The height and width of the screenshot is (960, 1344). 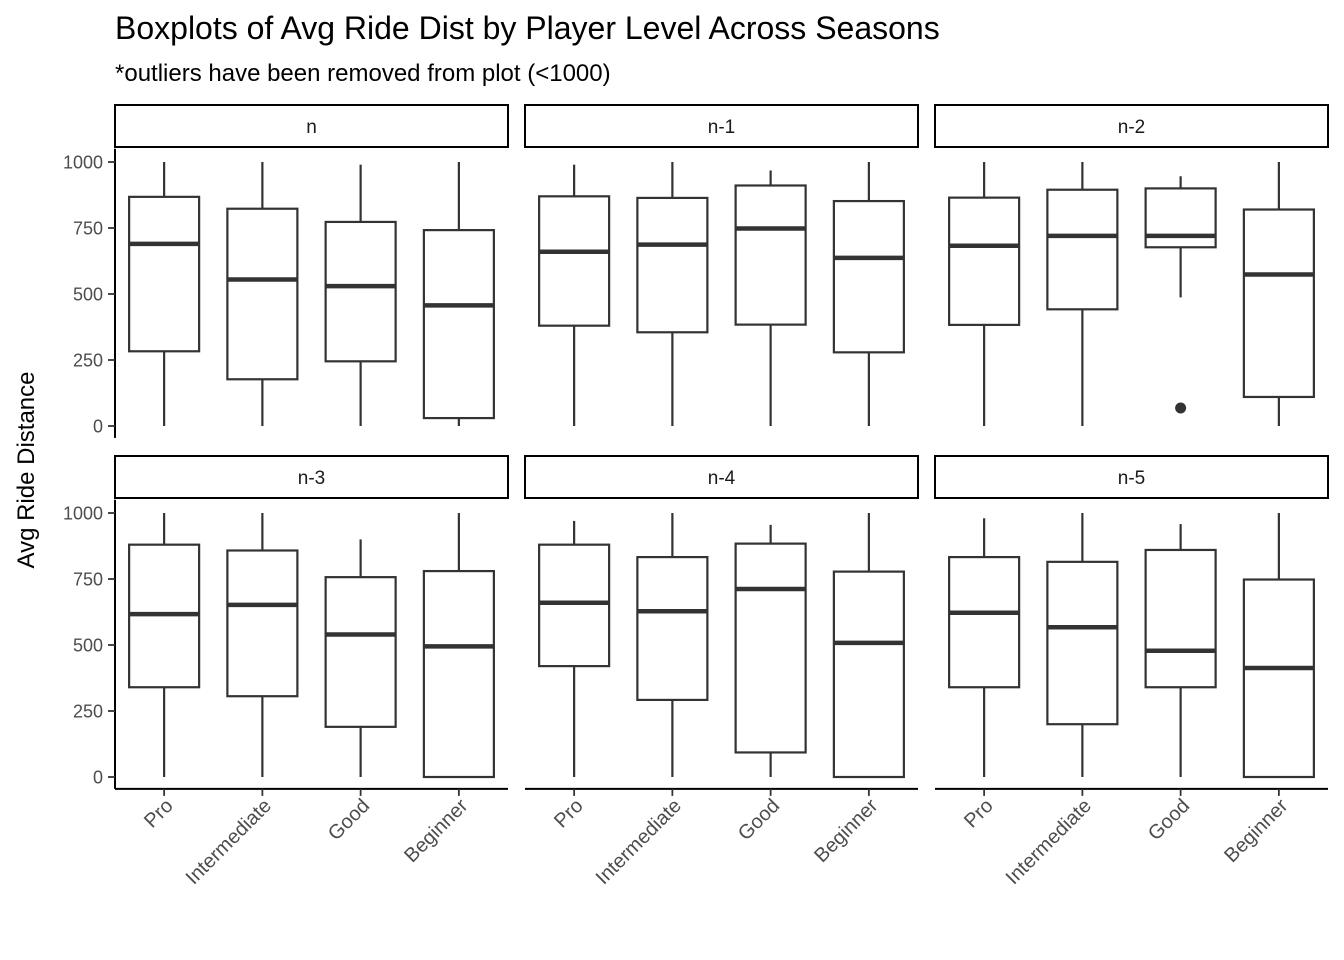 I want to click on facet-strip-label: n, so click(x=311, y=127).